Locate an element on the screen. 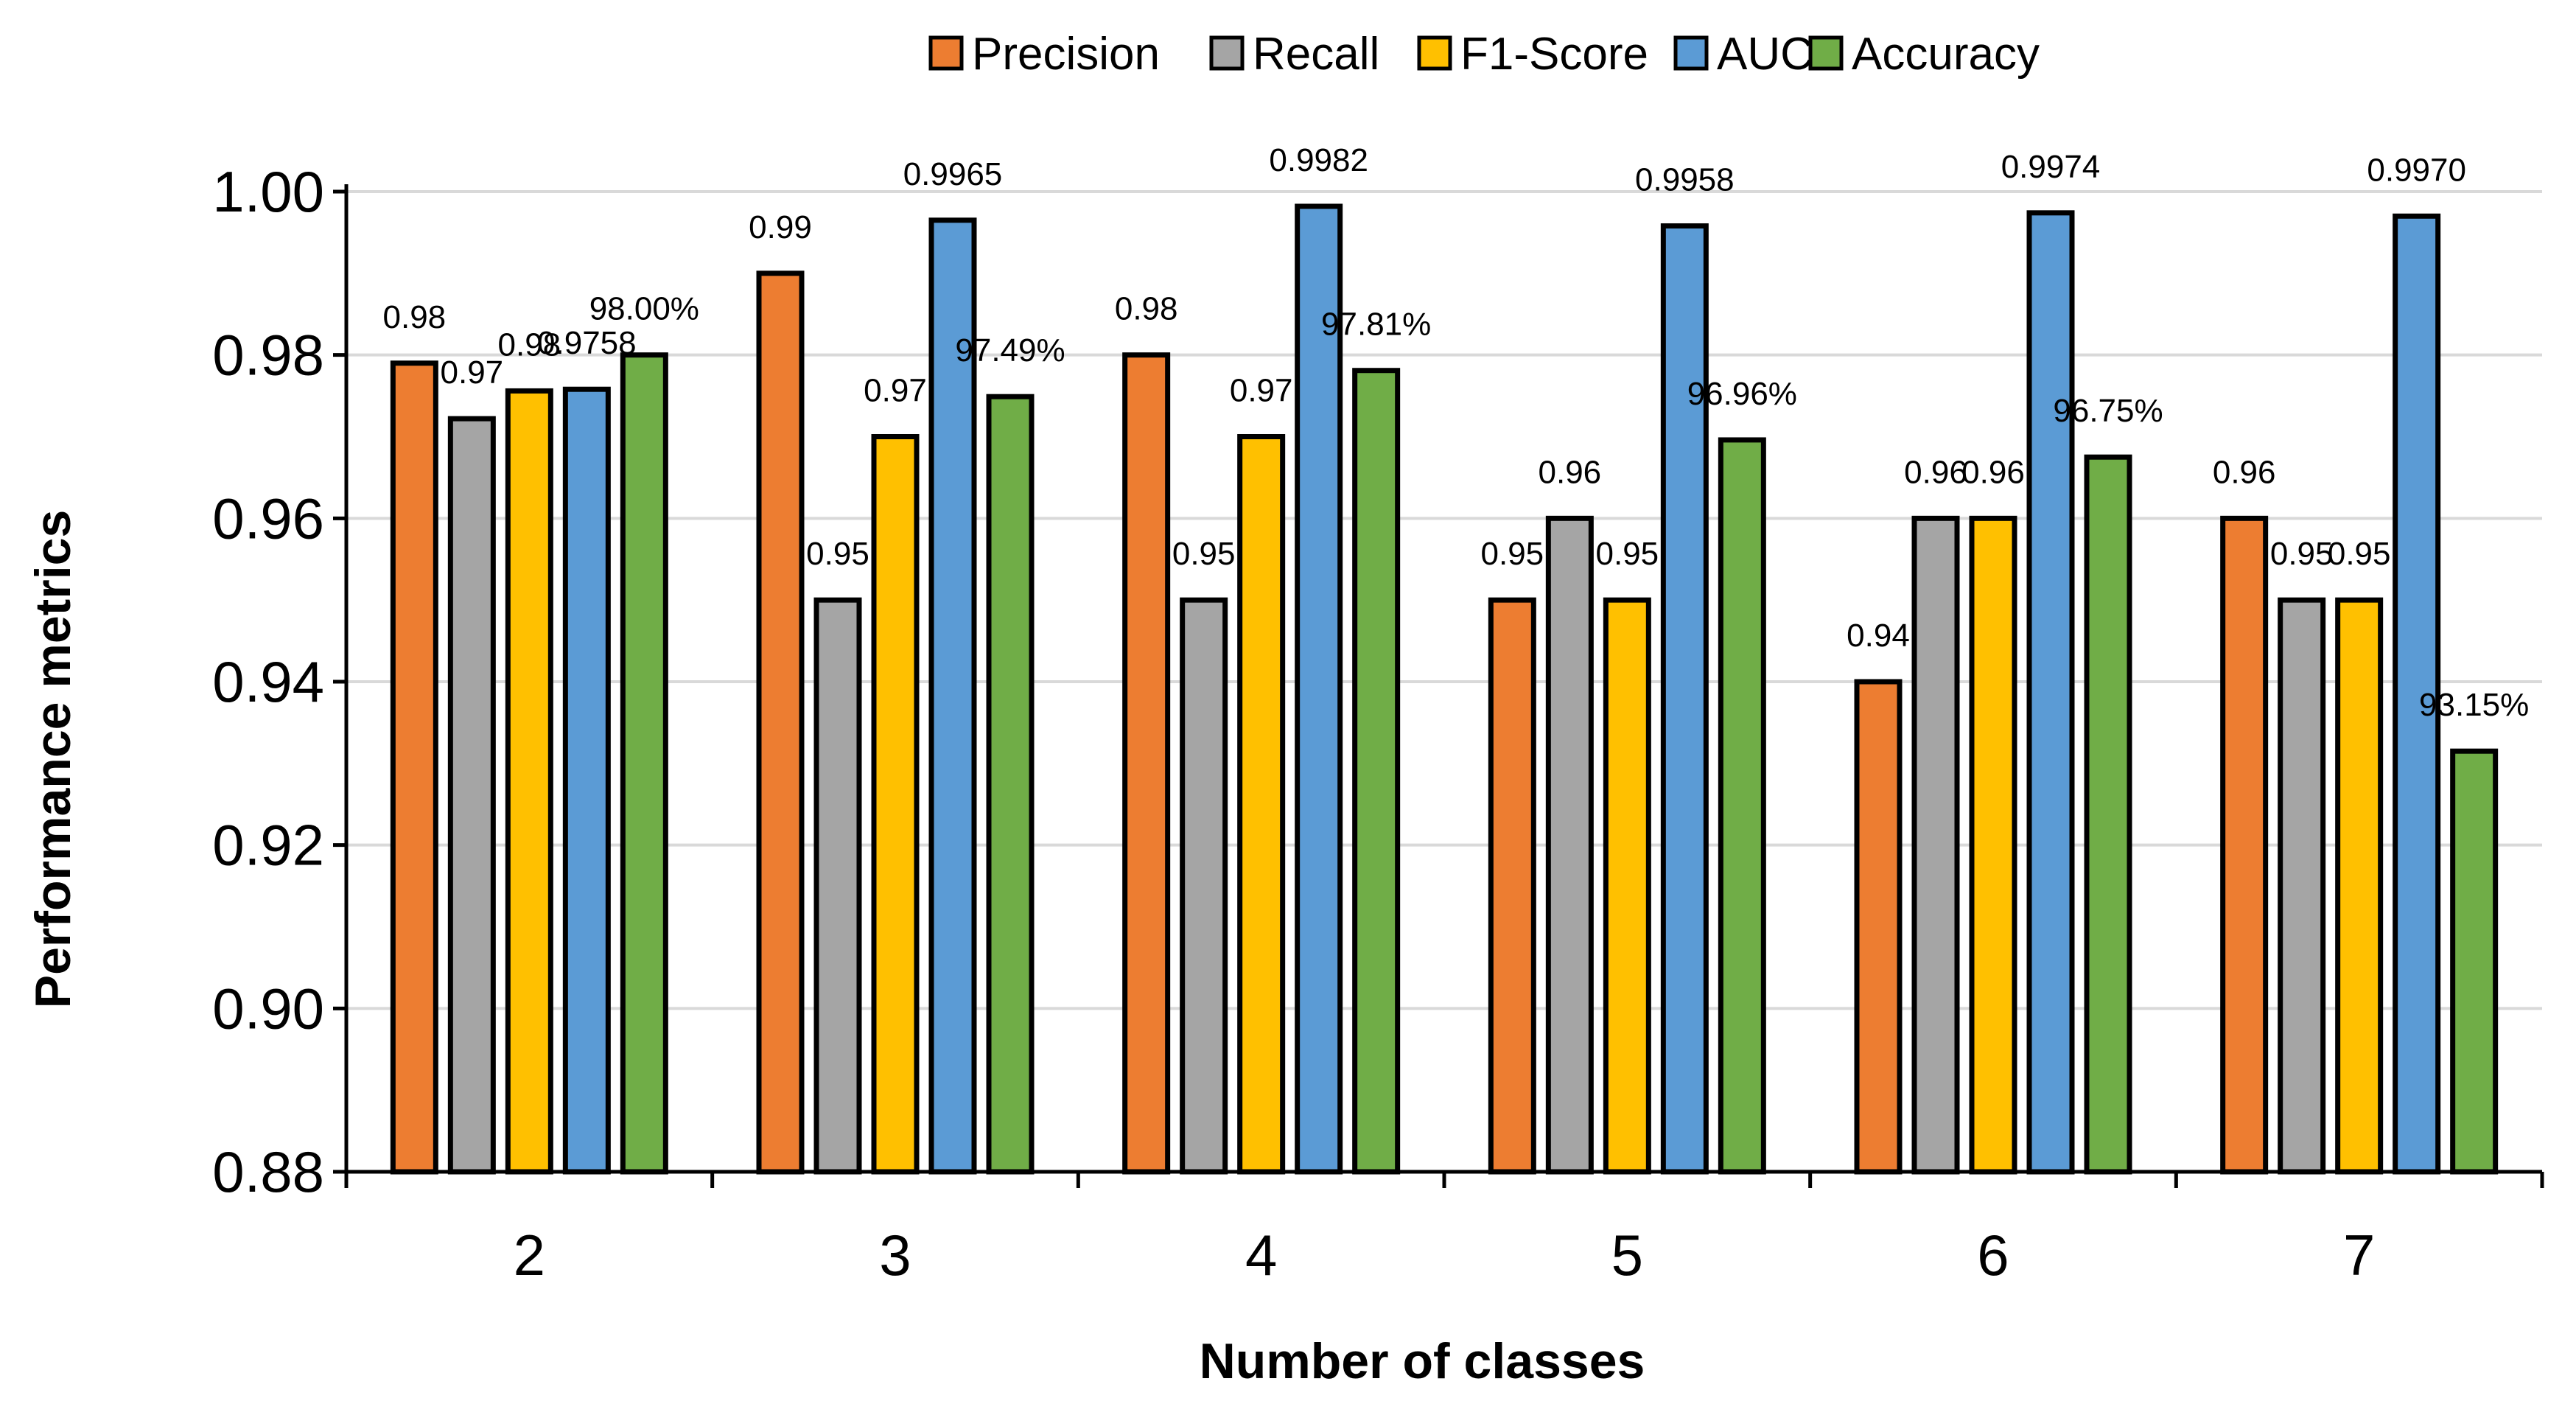  y-tick-label: 0.92 is located at coordinates (268, 845).